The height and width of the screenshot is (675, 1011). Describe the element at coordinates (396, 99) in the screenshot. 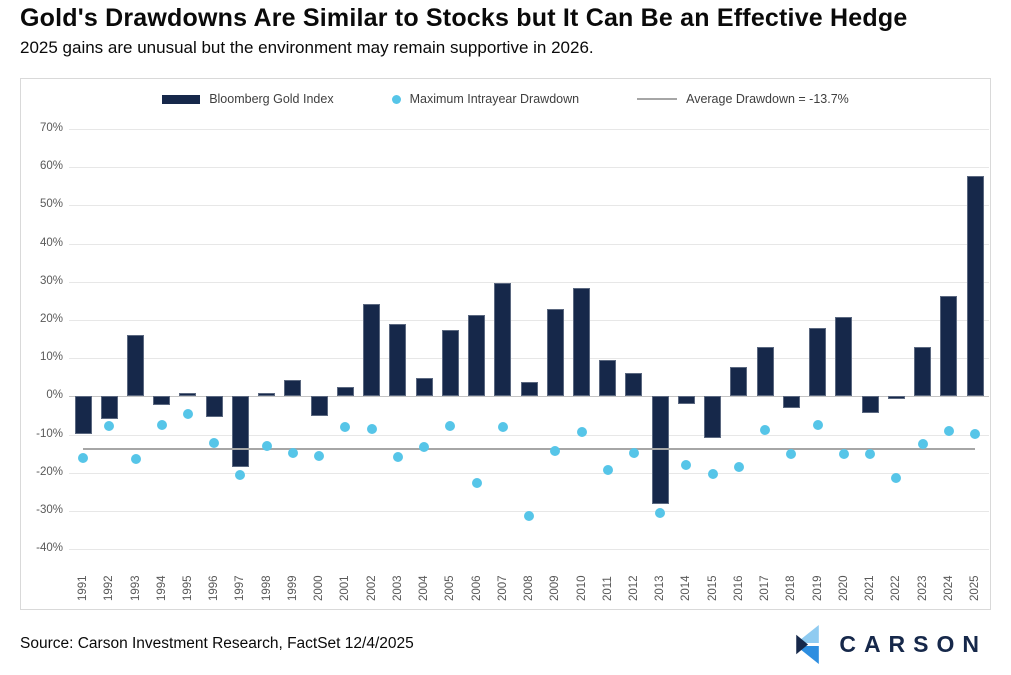

I see `legend-dot-swatch-icon` at that location.